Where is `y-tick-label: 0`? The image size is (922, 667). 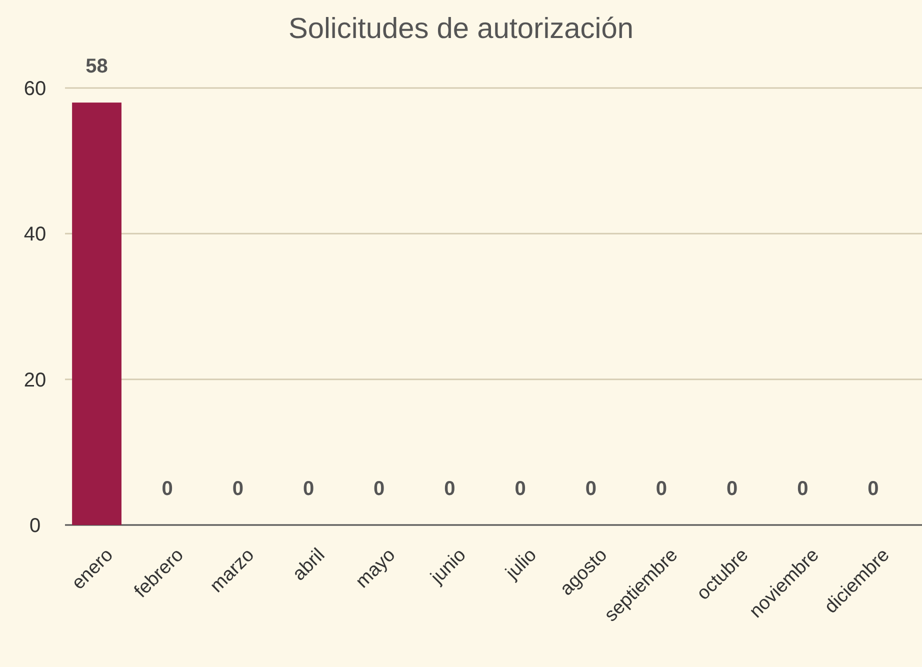
y-tick-label: 0 is located at coordinates (35, 526).